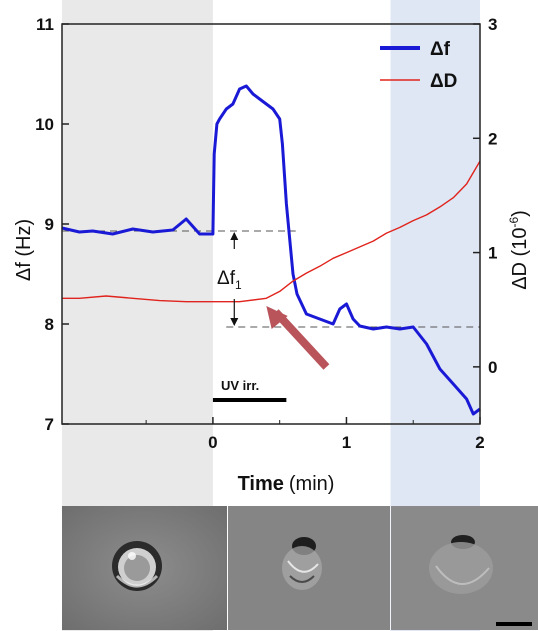 The image size is (538, 631). What do you see at coordinates (418, 65) in the screenshot?
I see `legend: Δf ΔD` at bounding box center [418, 65].